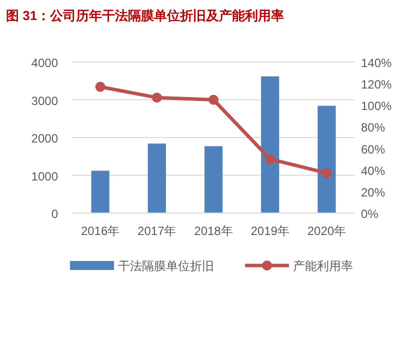 The width and height of the screenshot is (412, 340). I want to click on y-tick-label: 2000, so click(44, 139).